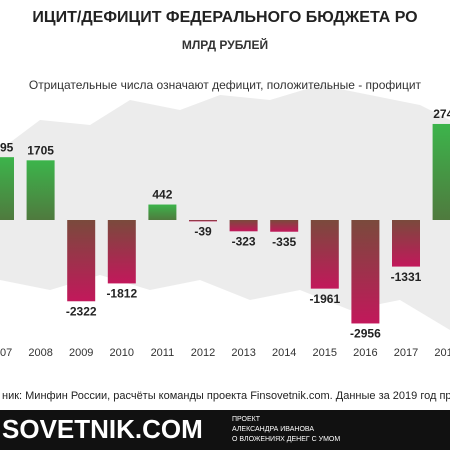 The image size is (450, 450). I want to click on x-tick-label: 2010, so click(122, 353).